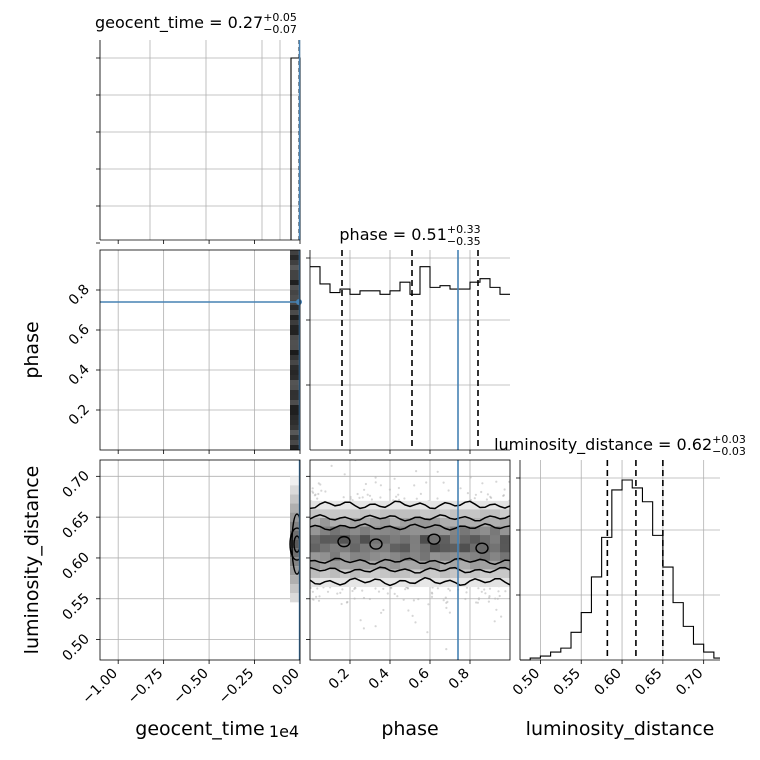  Describe the element at coordinates (729, 451) in the screenshot. I see `title-lower-error: −0.03` at that location.